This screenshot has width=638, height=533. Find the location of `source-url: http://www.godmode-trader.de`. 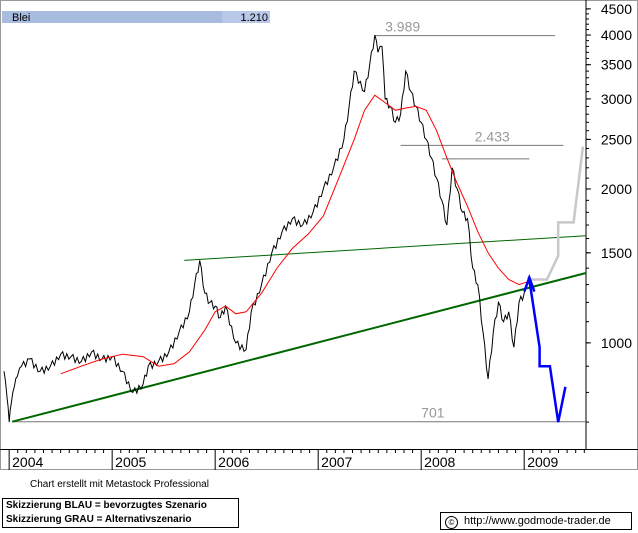

source-url: http://www.godmode-trader.de is located at coordinates (537, 521).